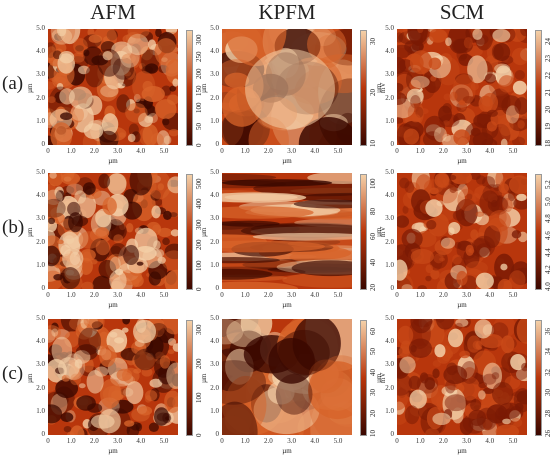  I want to click on image-panel-a-kpfm, so click(287, 87).